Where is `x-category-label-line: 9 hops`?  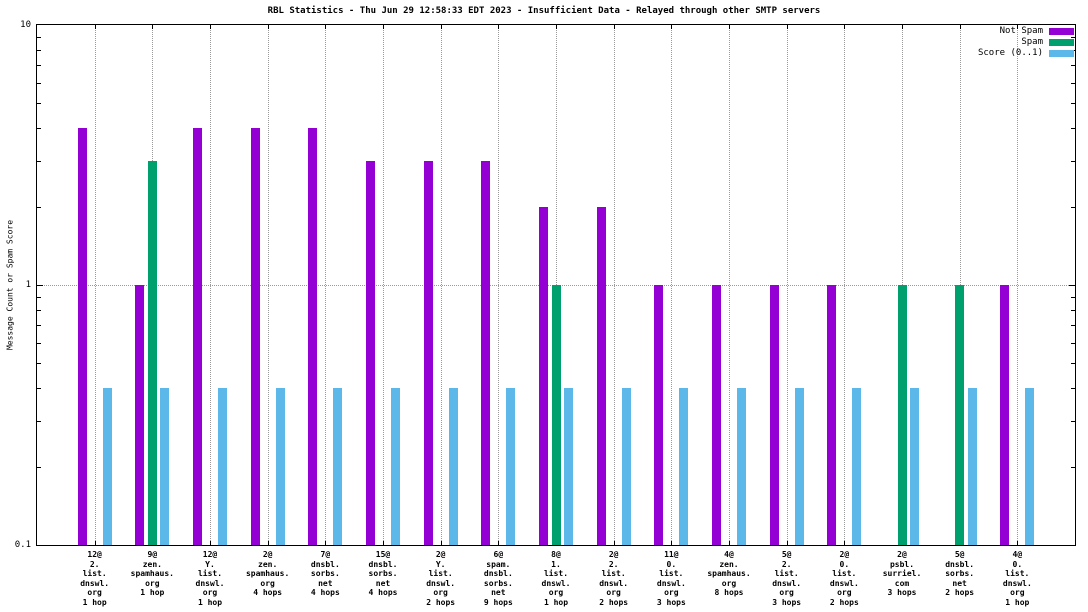
x-category-label-line: 9 hops is located at coordinates (498, 602).